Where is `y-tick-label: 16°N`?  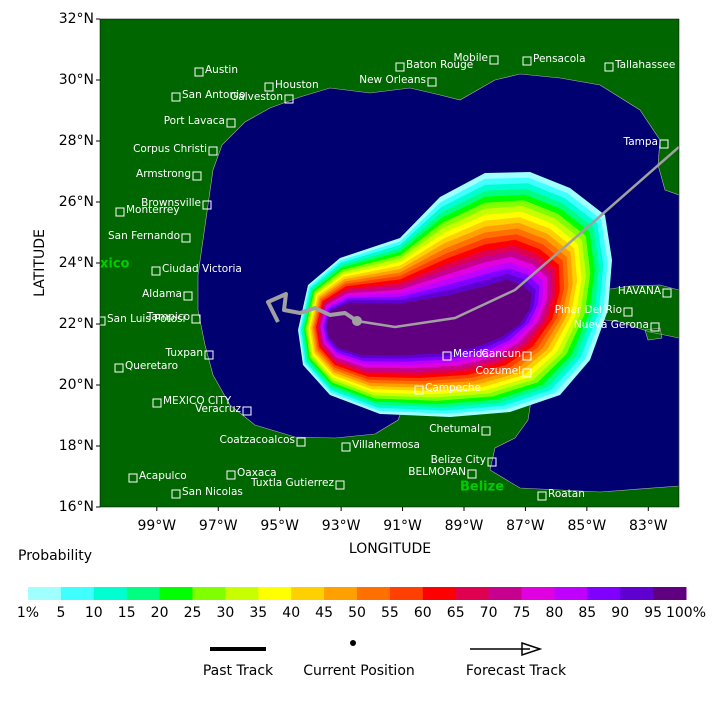 y-tick-label: 16°N is located at coordinates (76, 507).